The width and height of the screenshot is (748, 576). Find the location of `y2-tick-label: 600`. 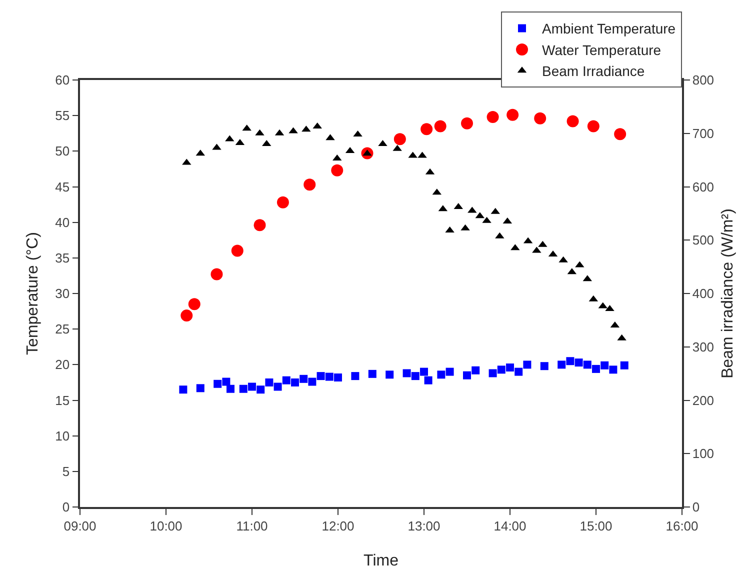

y2-tick-label: 600 is located at coordinates (703, 186).